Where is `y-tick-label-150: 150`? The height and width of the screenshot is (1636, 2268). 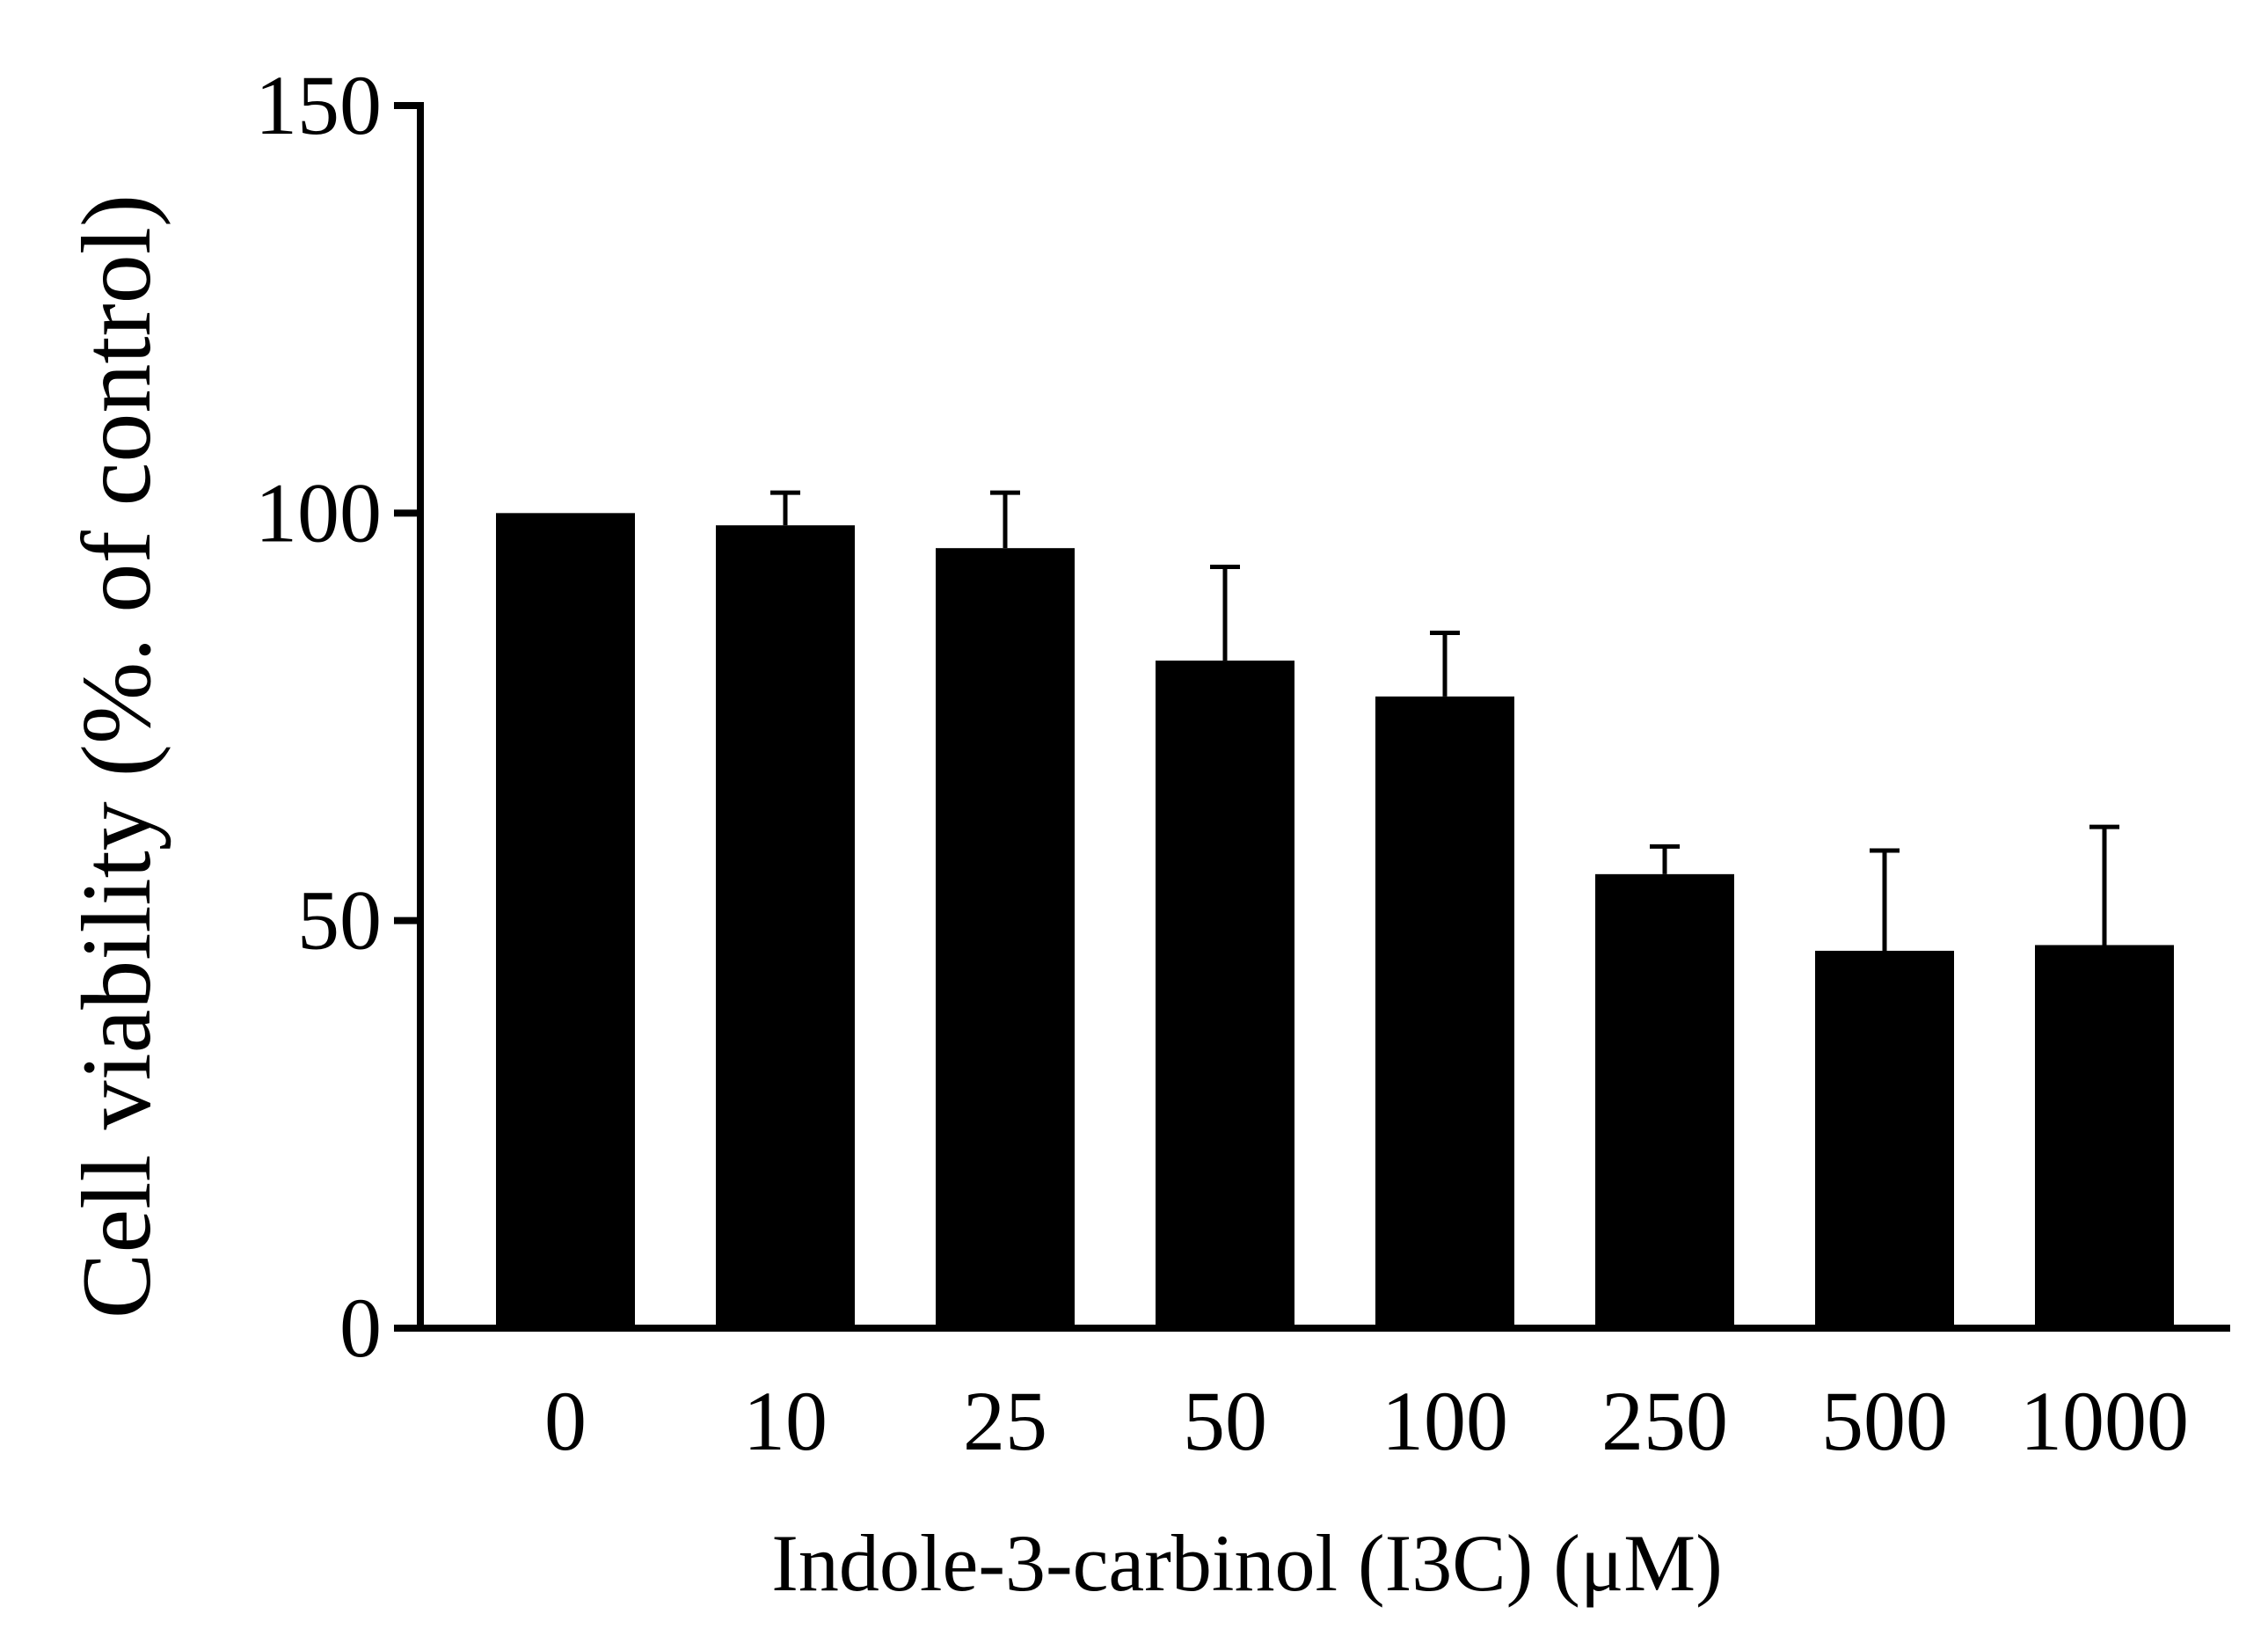 y-tick-label-150: 150 is located at coordinates (318, 105).